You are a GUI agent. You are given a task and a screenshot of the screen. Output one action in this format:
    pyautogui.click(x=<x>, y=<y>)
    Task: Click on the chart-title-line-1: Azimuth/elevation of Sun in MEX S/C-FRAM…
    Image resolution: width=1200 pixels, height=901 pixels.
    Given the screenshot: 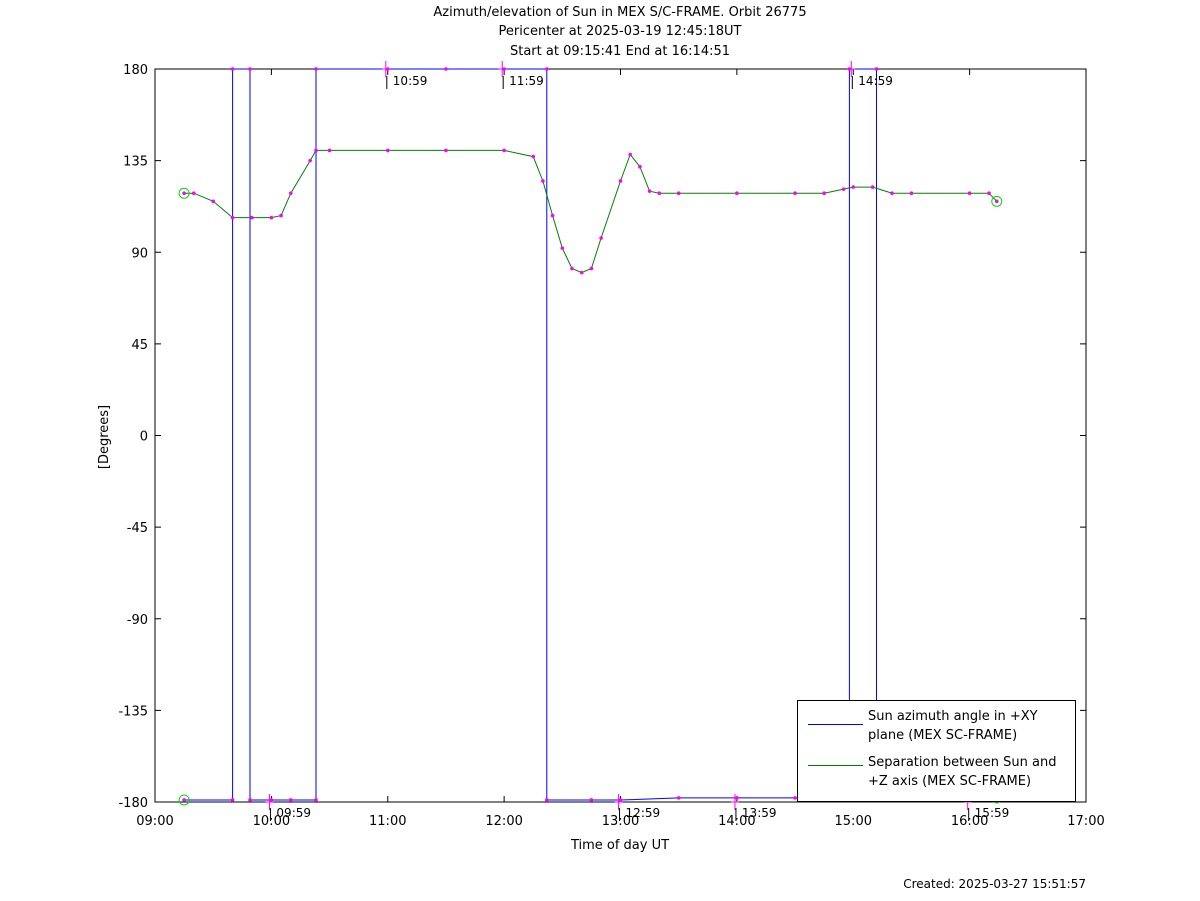 What is the action you would take?
    pyautogui.click(x=620, y=12)
    